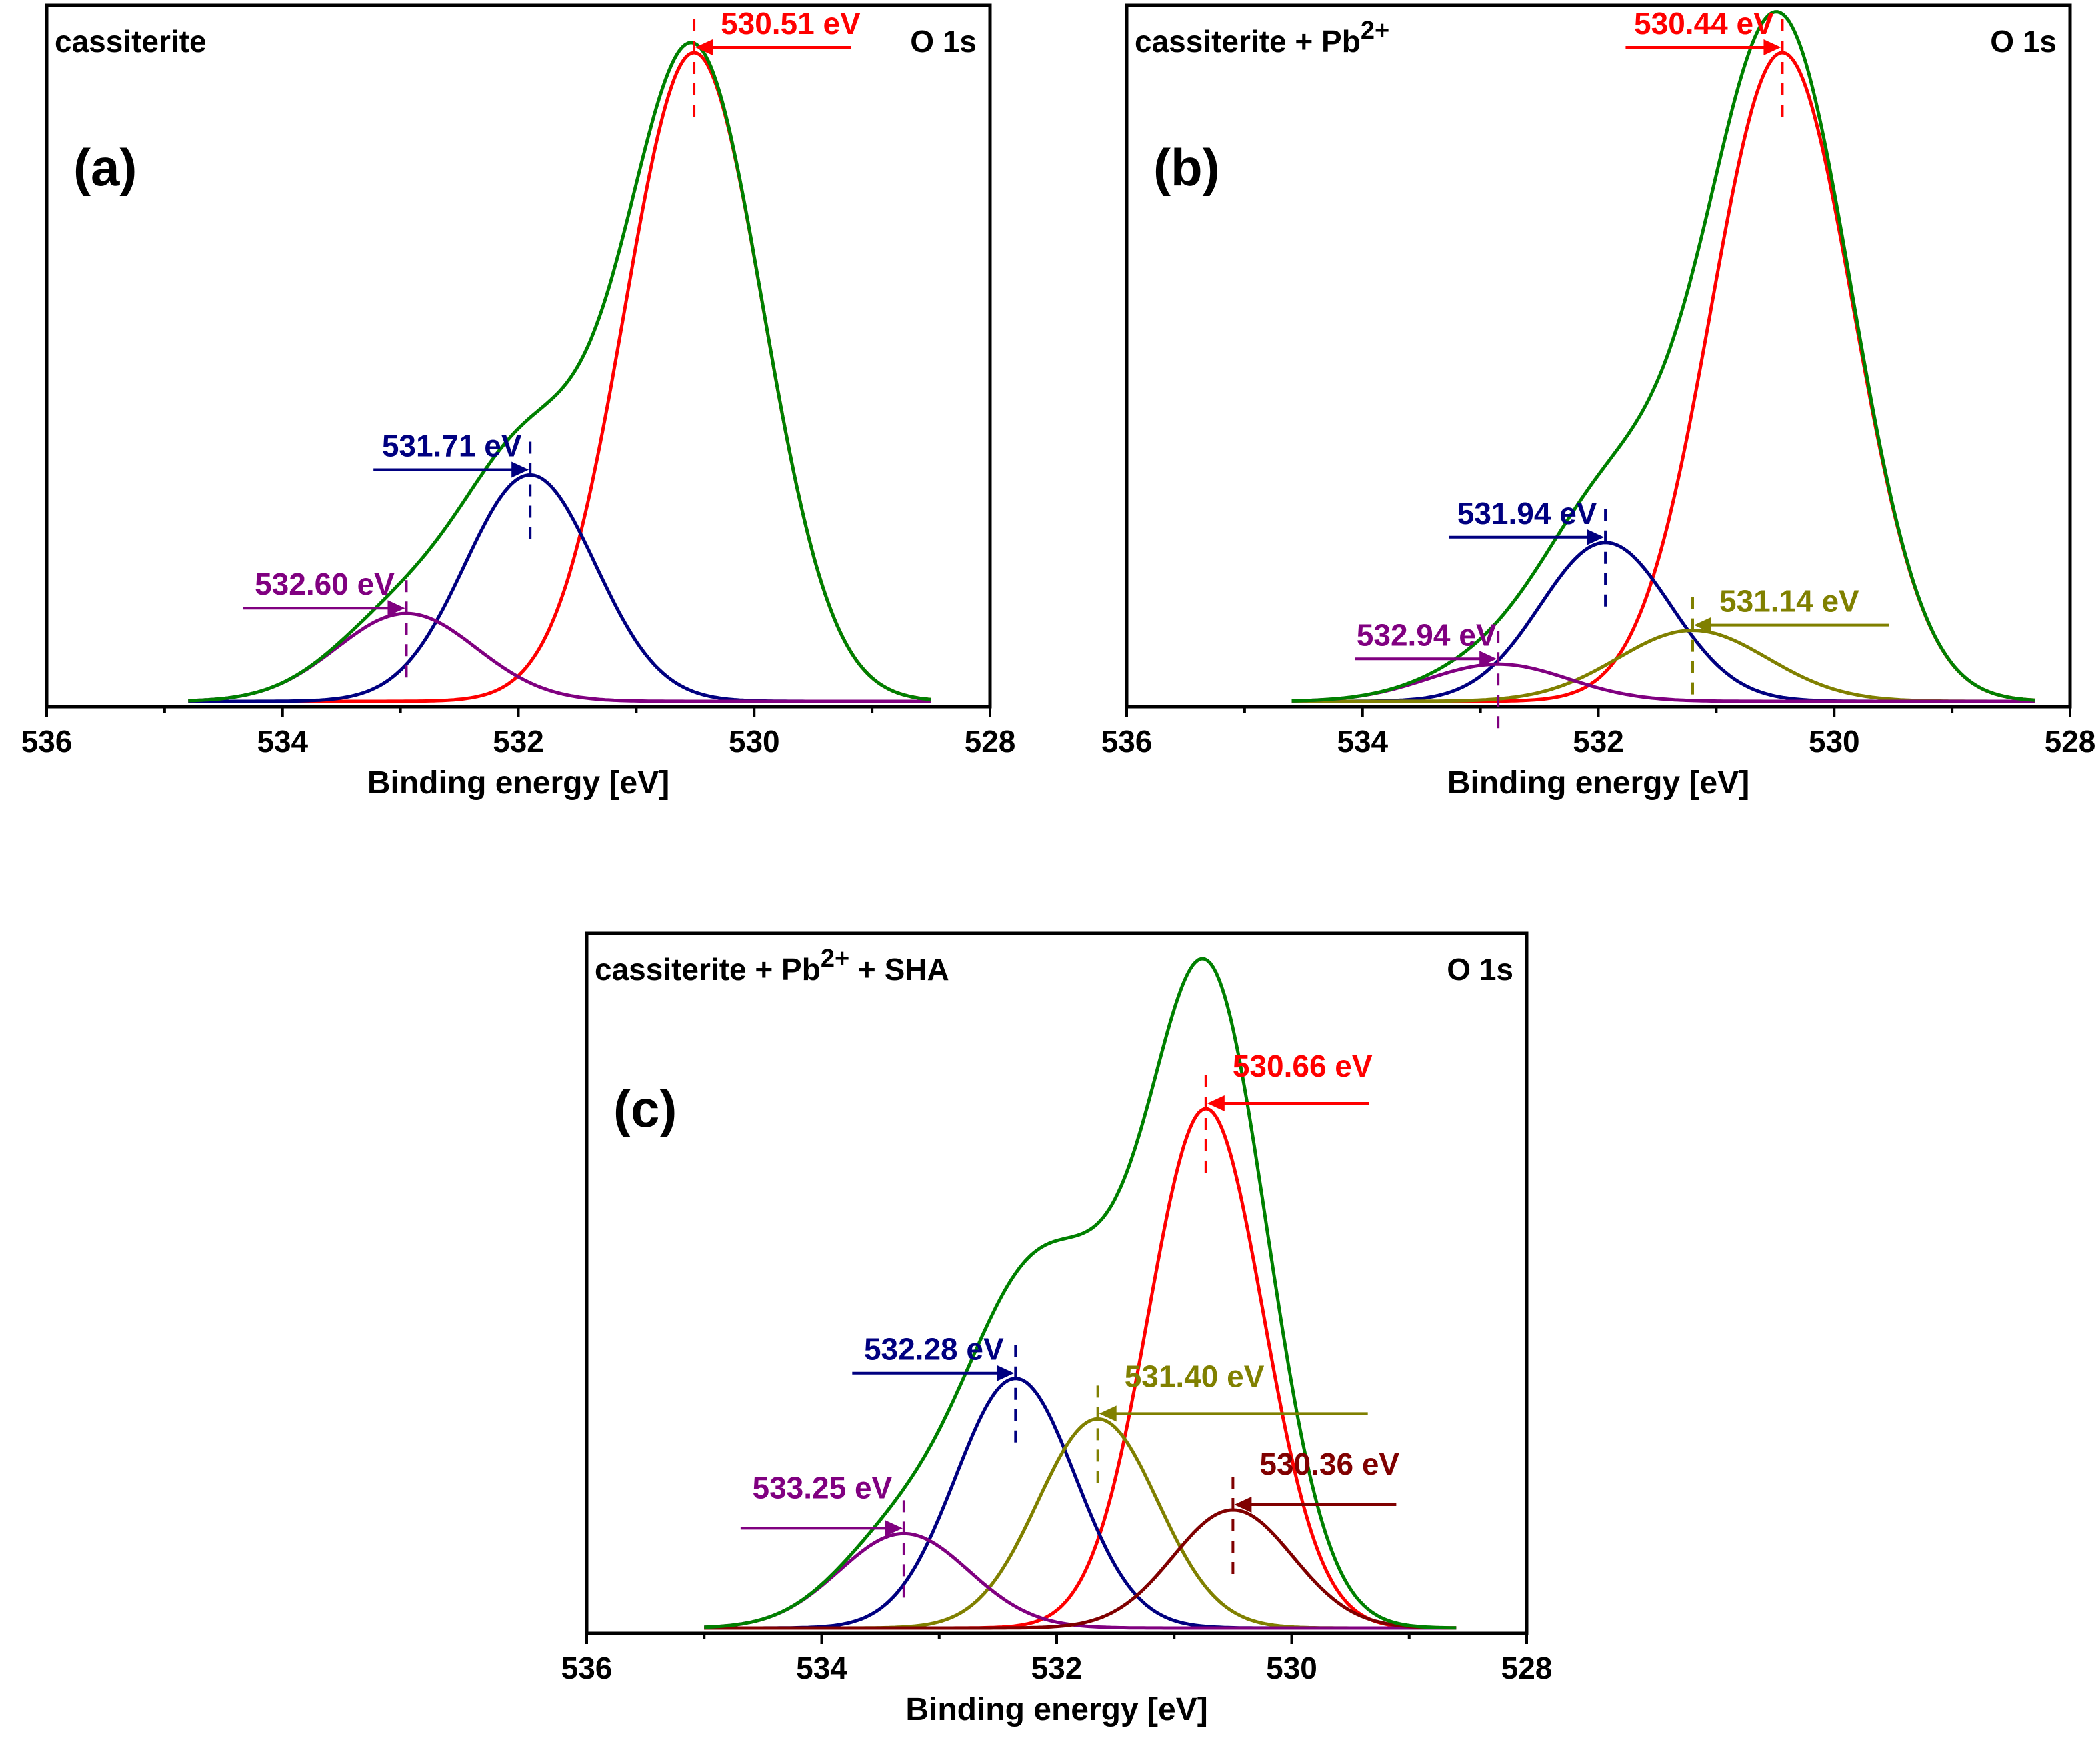 Image resolution: width=2100 pixels, height=1754 pixels. I want to click on peak-annotation-label: 532.28 eV, so click(934, 1349).